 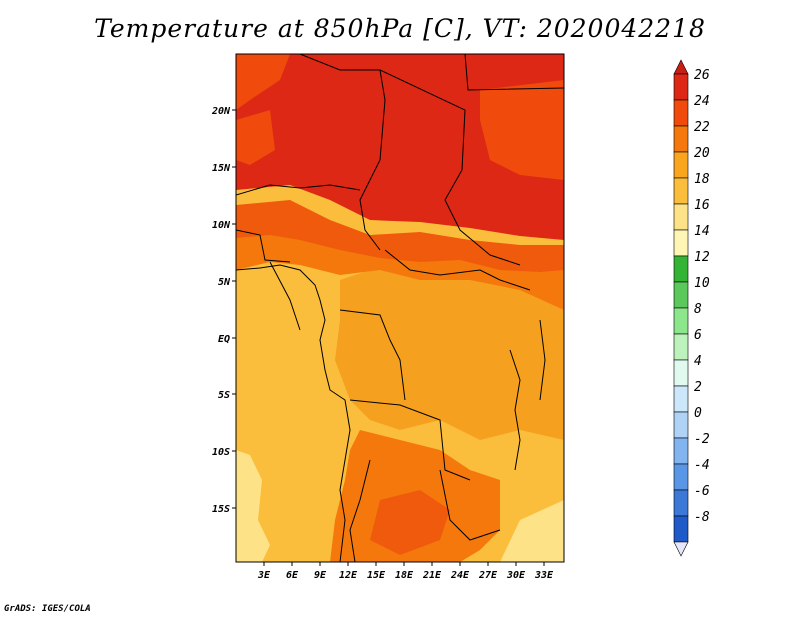 What do you see at coordinates (221, 509) in the screenshot?
I see `lat-label: 15S` at bounding box center [221, 509].